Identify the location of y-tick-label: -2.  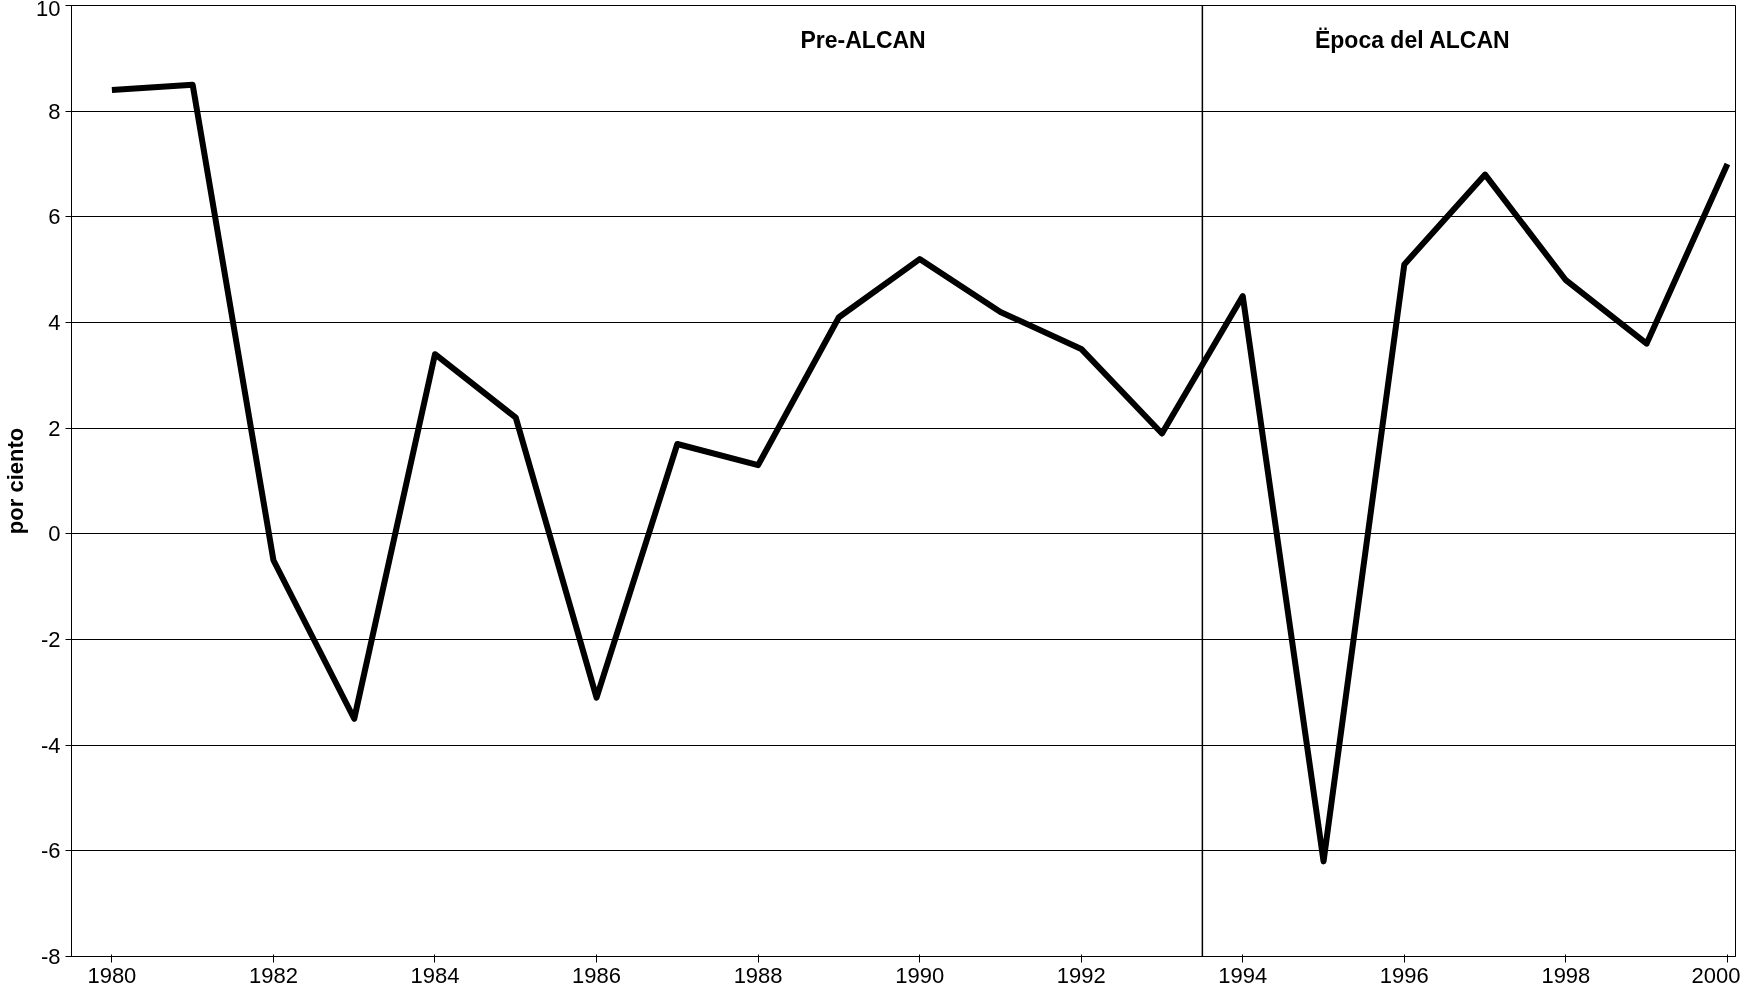
(50, 639).